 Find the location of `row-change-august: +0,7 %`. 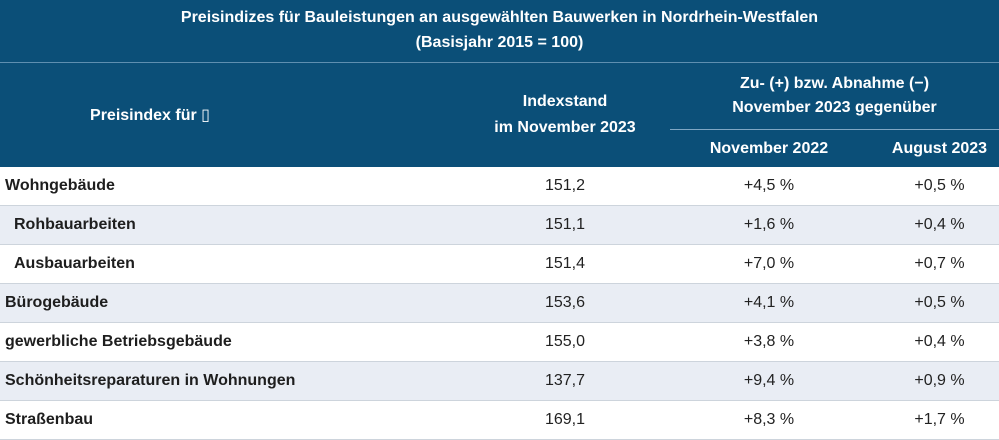

row-change-august: +0,7 % is located at coordinates (939, 263).